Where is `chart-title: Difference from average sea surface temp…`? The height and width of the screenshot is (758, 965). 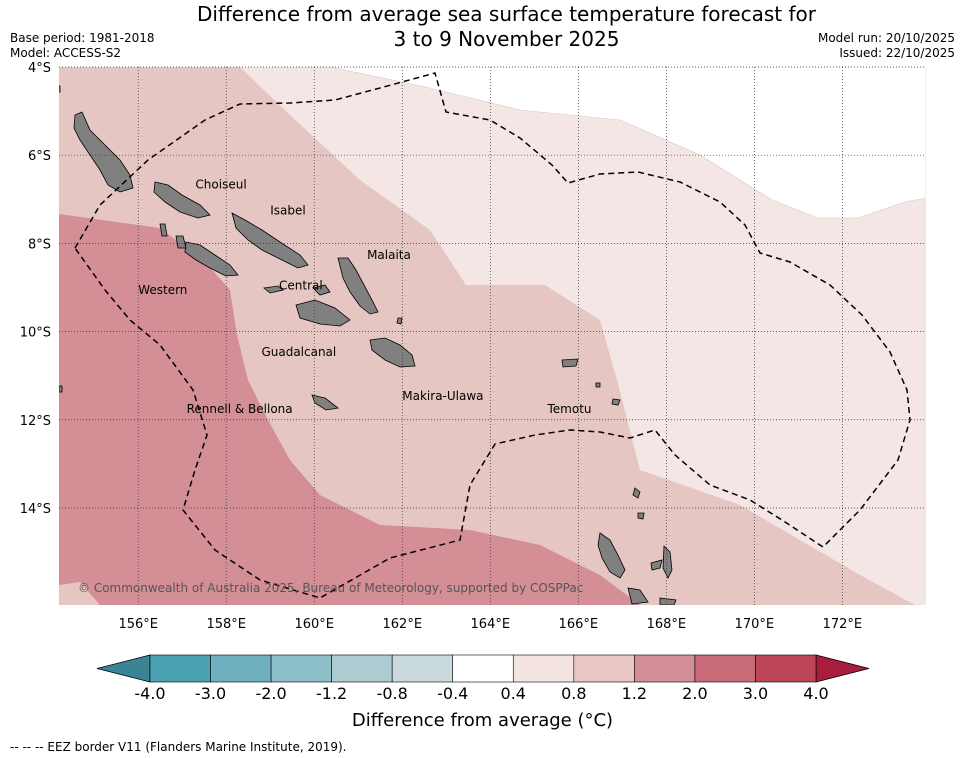
chart-title: Difference from average sea surface temp… is located at coordinates (482, 27).